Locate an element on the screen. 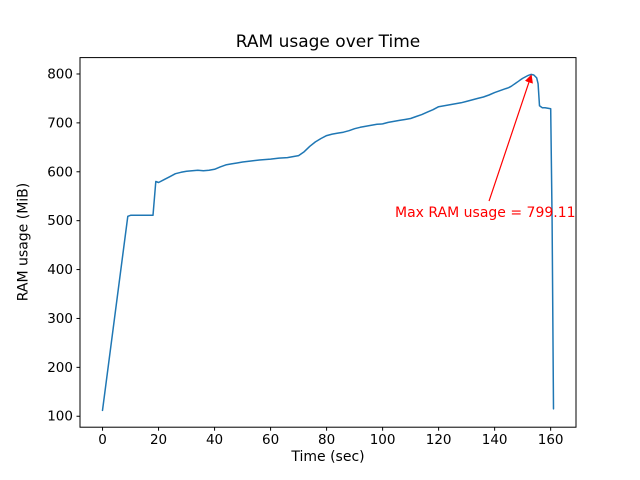  x-tick-label: 40 is located at coordinates (214, 440).